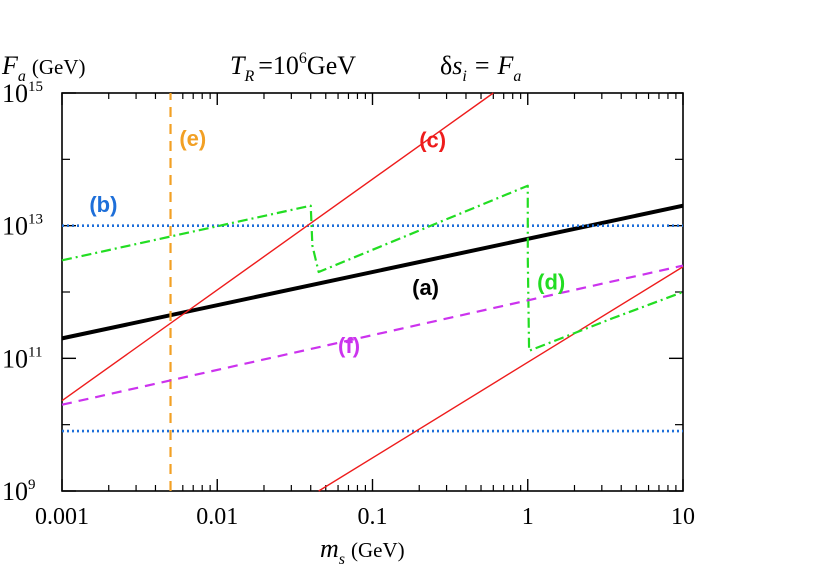 The width and height of the screenshot is (831, 577). I want to click on annotation-e: (e), so click(192, 138).